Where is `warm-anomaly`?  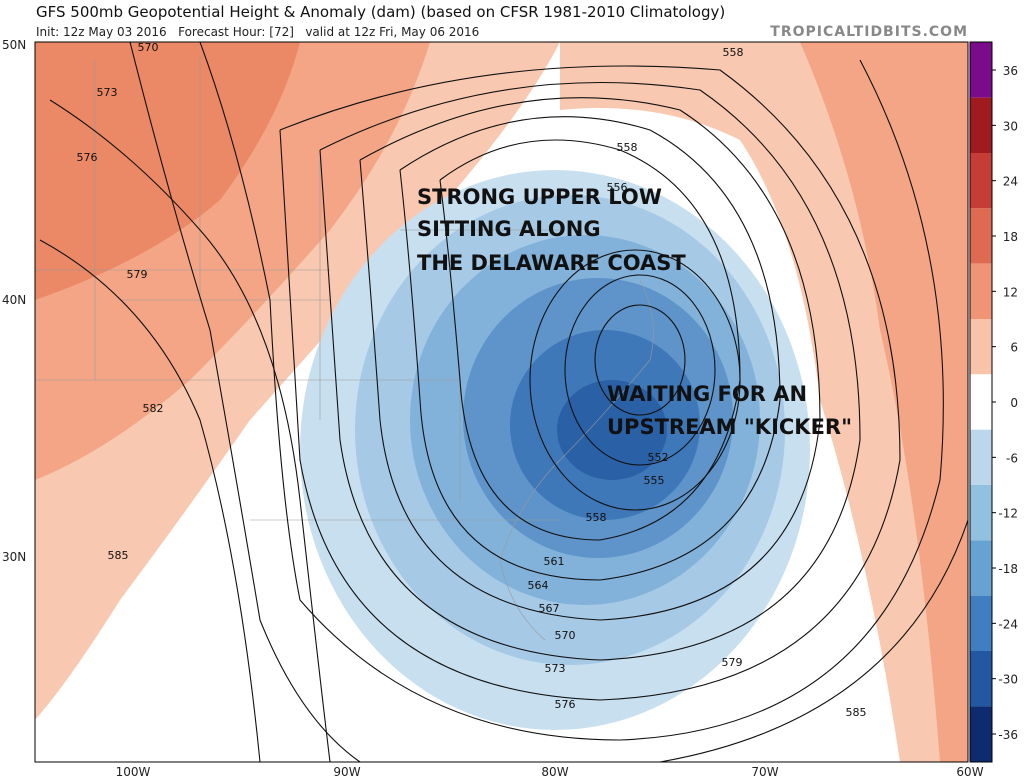 warm-anomaly is located at coordinates (167, 171).